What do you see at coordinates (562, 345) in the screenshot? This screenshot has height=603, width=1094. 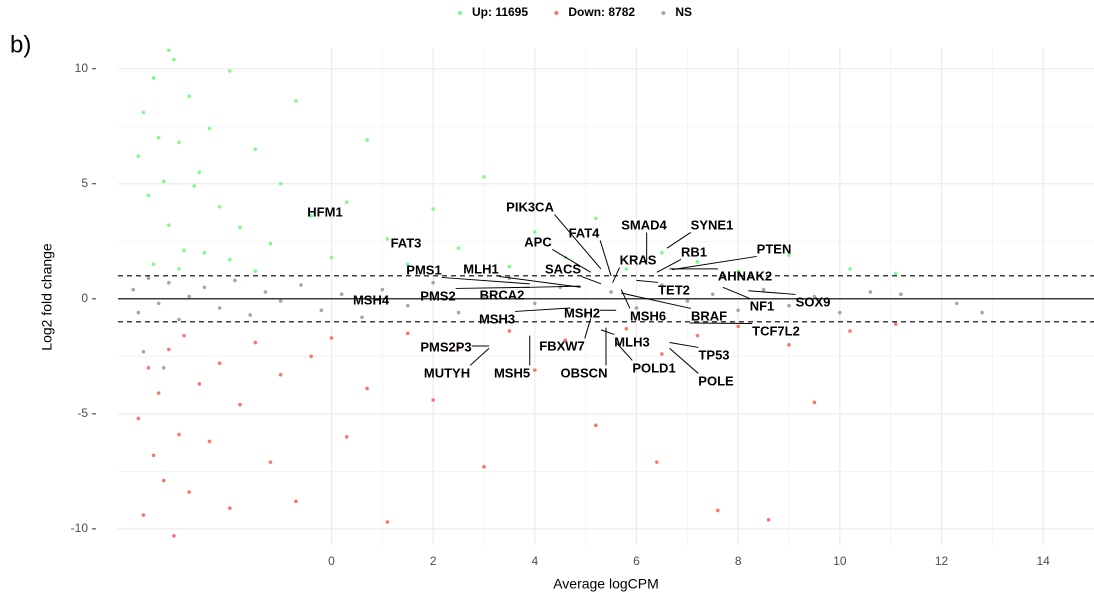 I see `gene-label: FBXW7` at bounding box center [562, 345].